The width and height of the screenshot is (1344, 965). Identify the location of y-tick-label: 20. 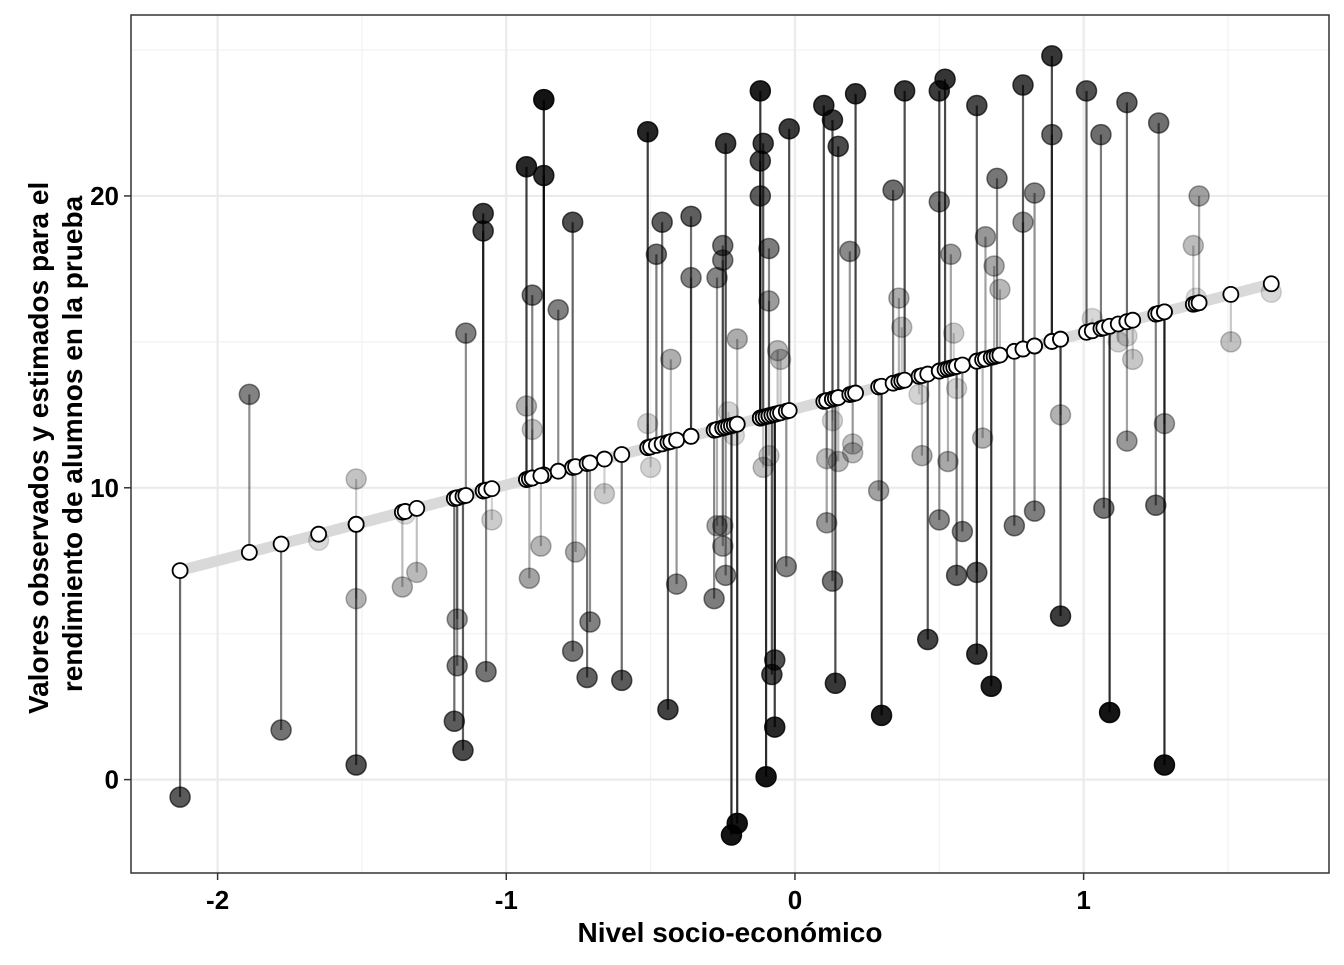
(104, 196).